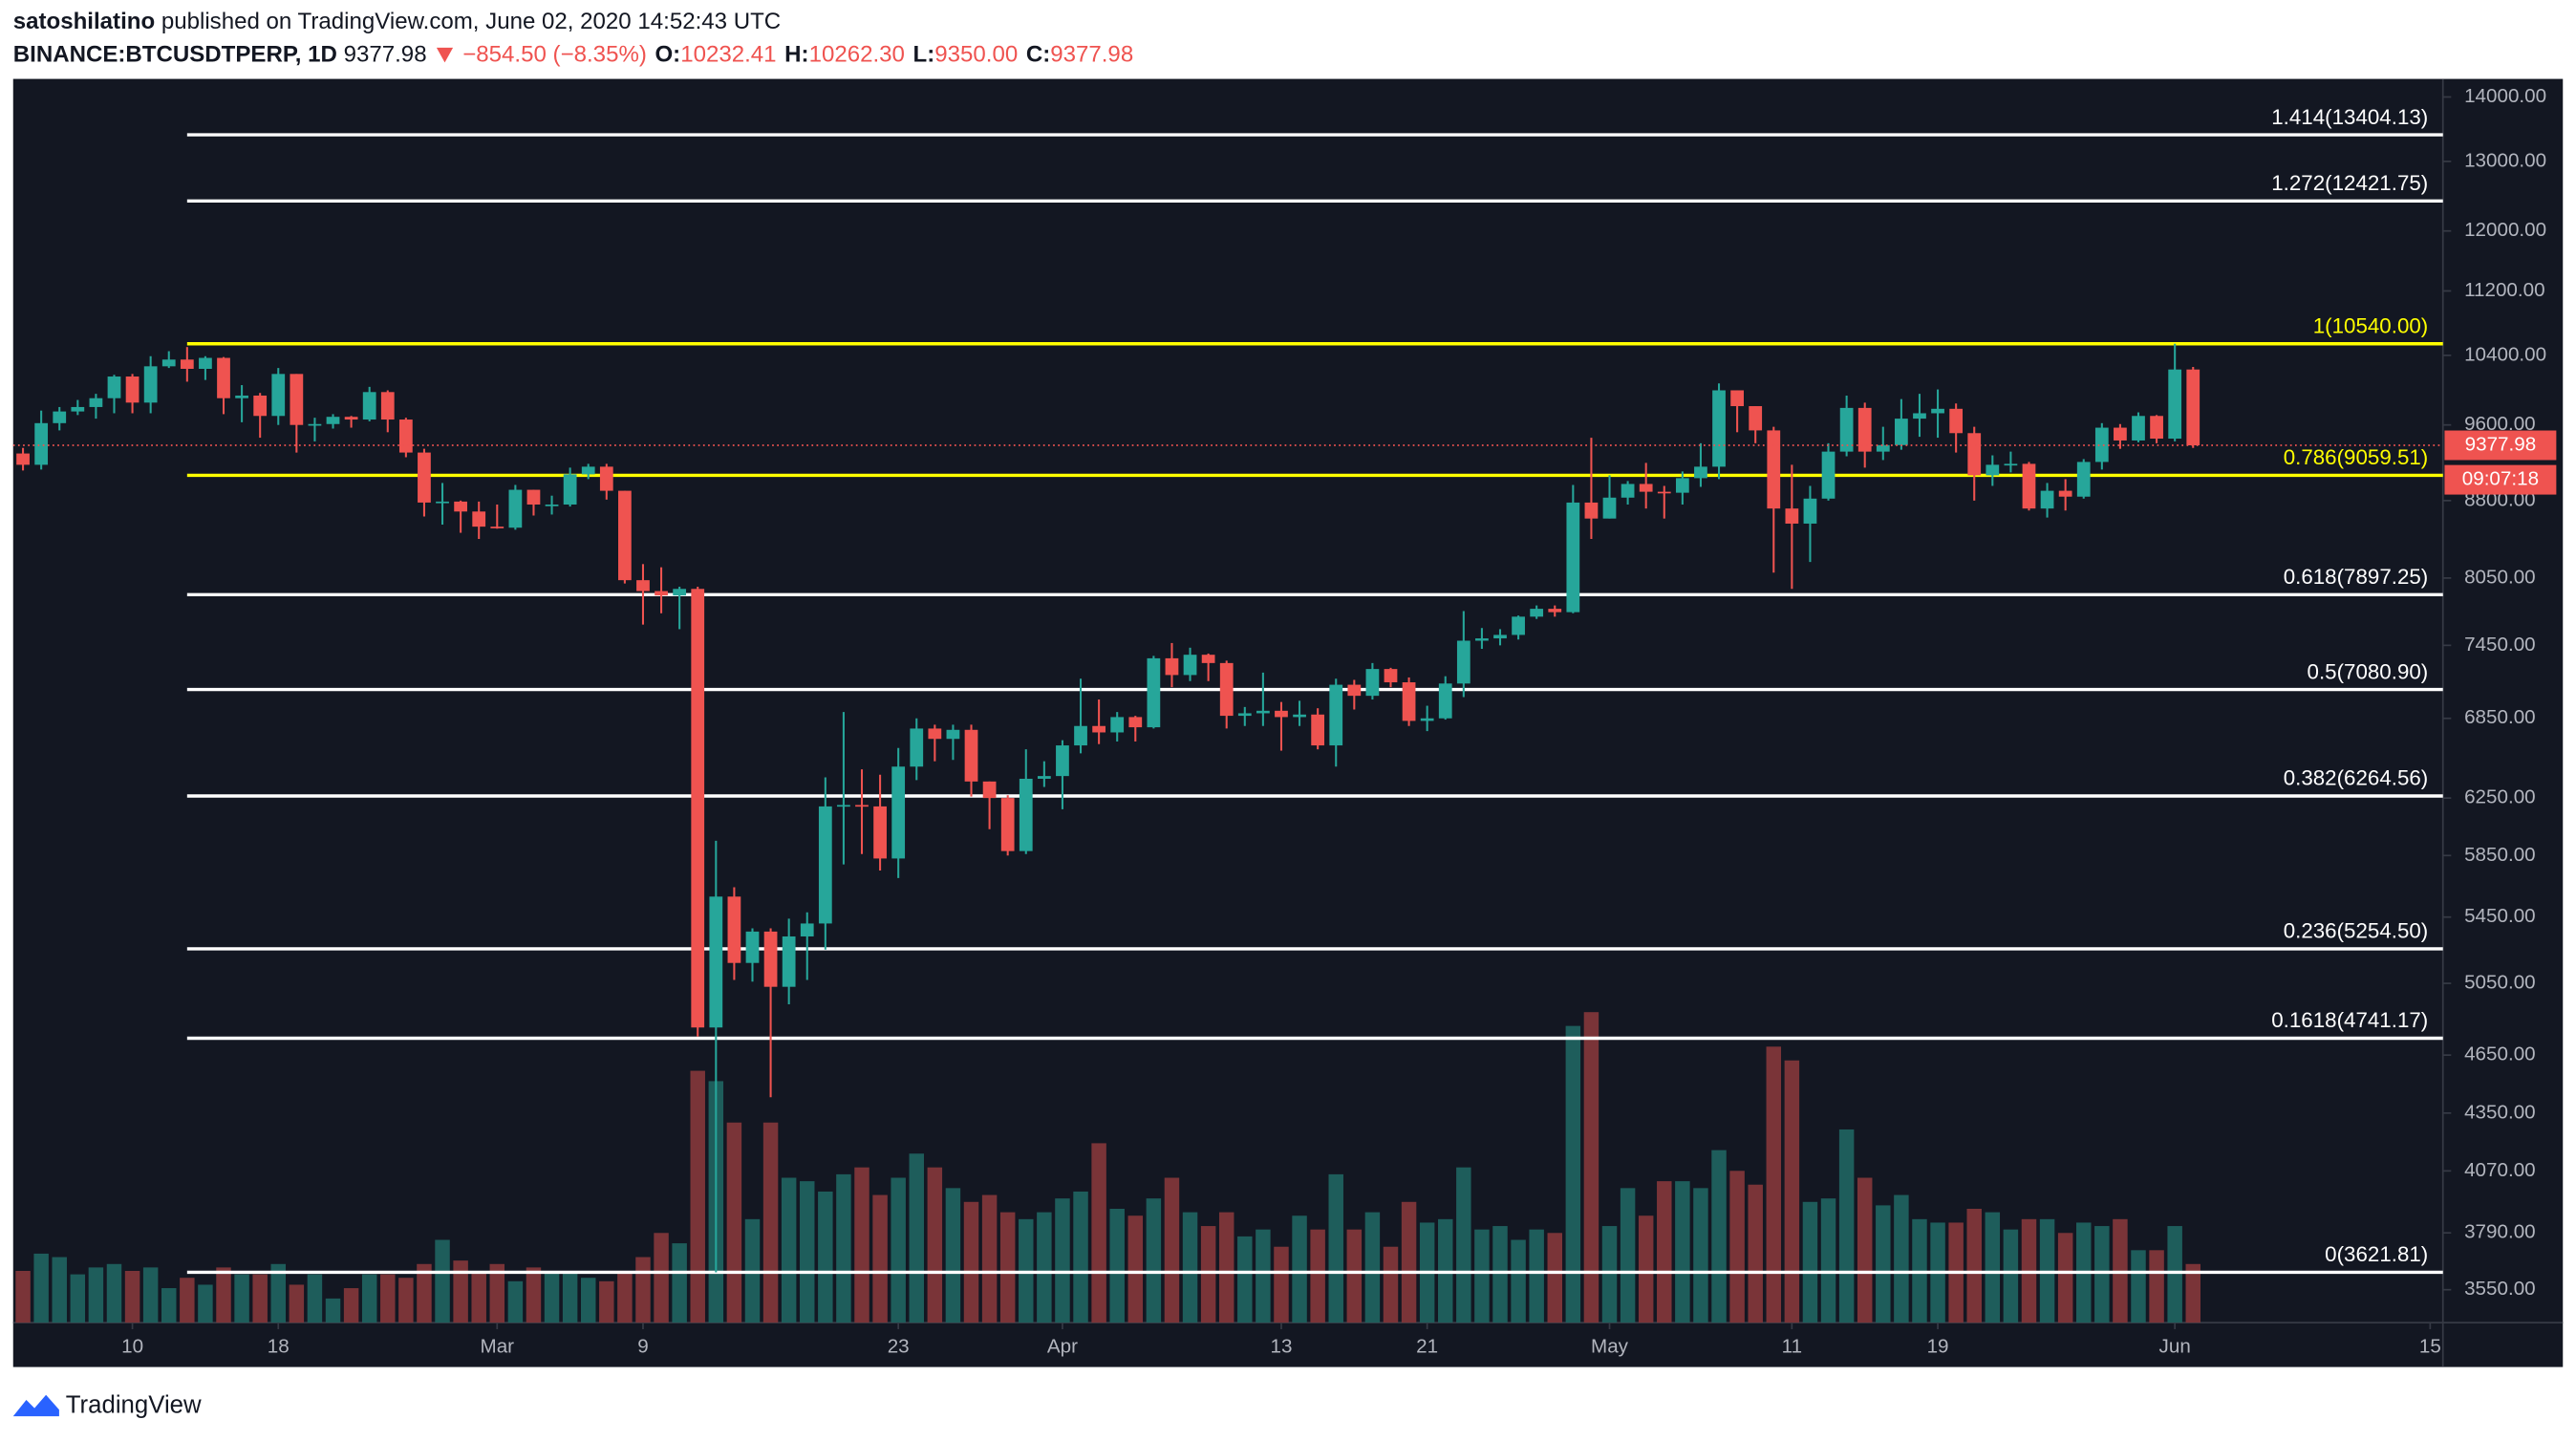 This screenshot has width=2576, height=1441. I want to click on x-tick-label: Mar, so click(498, 1346).